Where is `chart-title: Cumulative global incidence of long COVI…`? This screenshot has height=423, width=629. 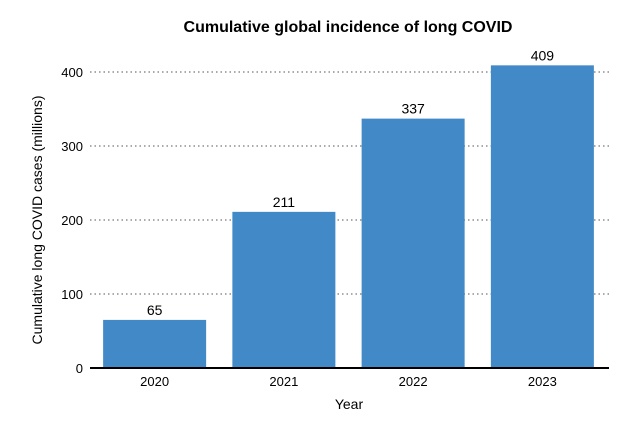
chart-title: Cumulative global incidence of long COVI… is located at coordinates (348, 27).